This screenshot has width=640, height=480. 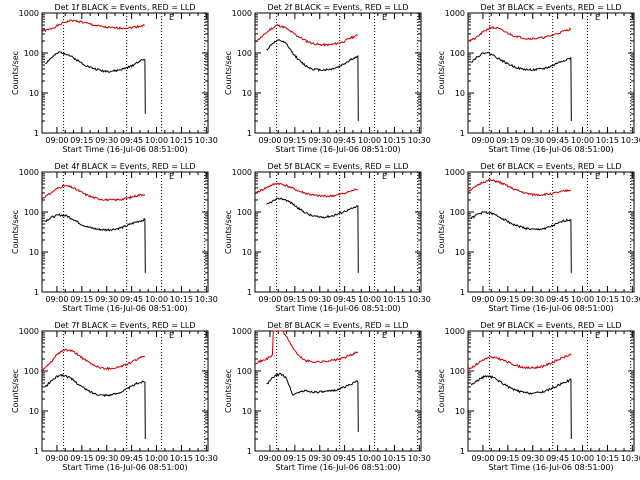 I want to click on panel-title: Det 8f BLACK = Events, RED = LLD, so click(x=337, y=325).